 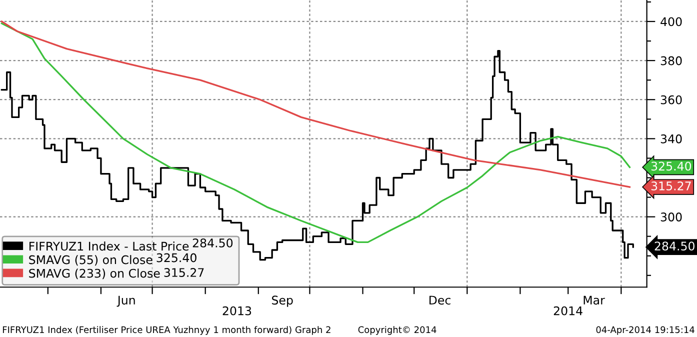 I want to click on text: 315.27, so click(x=184, y=272).